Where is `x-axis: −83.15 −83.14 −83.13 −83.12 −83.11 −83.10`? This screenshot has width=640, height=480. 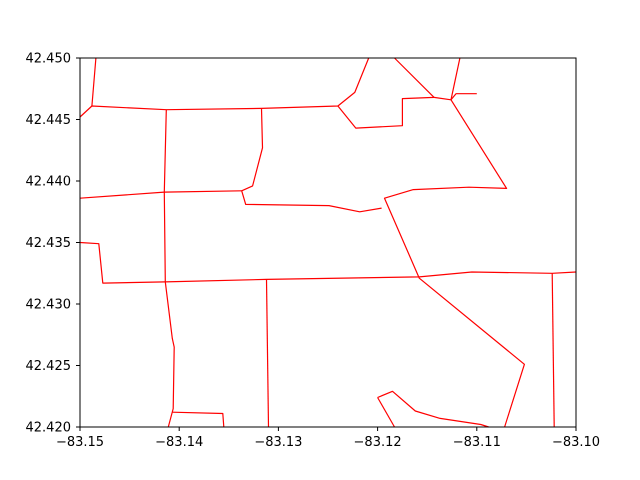 x-axis: −83.15 −83.14 −83.13 −83.12 −83.11 −83.10 is located at coordinates (328, 438).